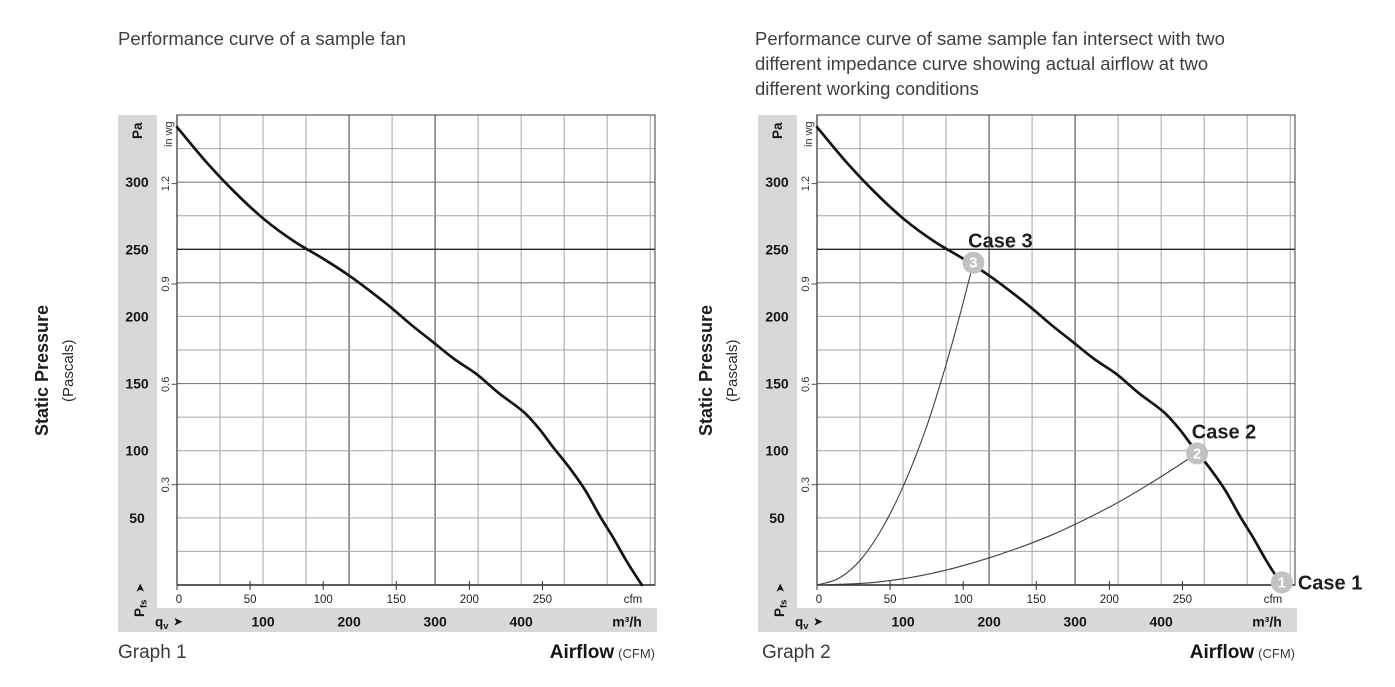 The image size is (1395, 687). I want to click on case-label: Case 1, so click(1330, 583).